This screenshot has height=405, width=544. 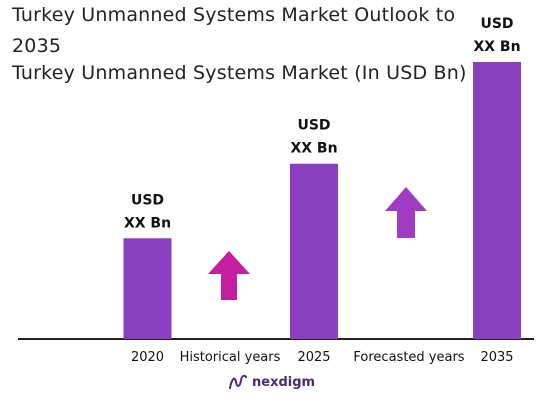 What do you see at coordinates (284, 382) in the screenshot?
I see `brand-name: nexdigm` at bounding box center [284, 382].